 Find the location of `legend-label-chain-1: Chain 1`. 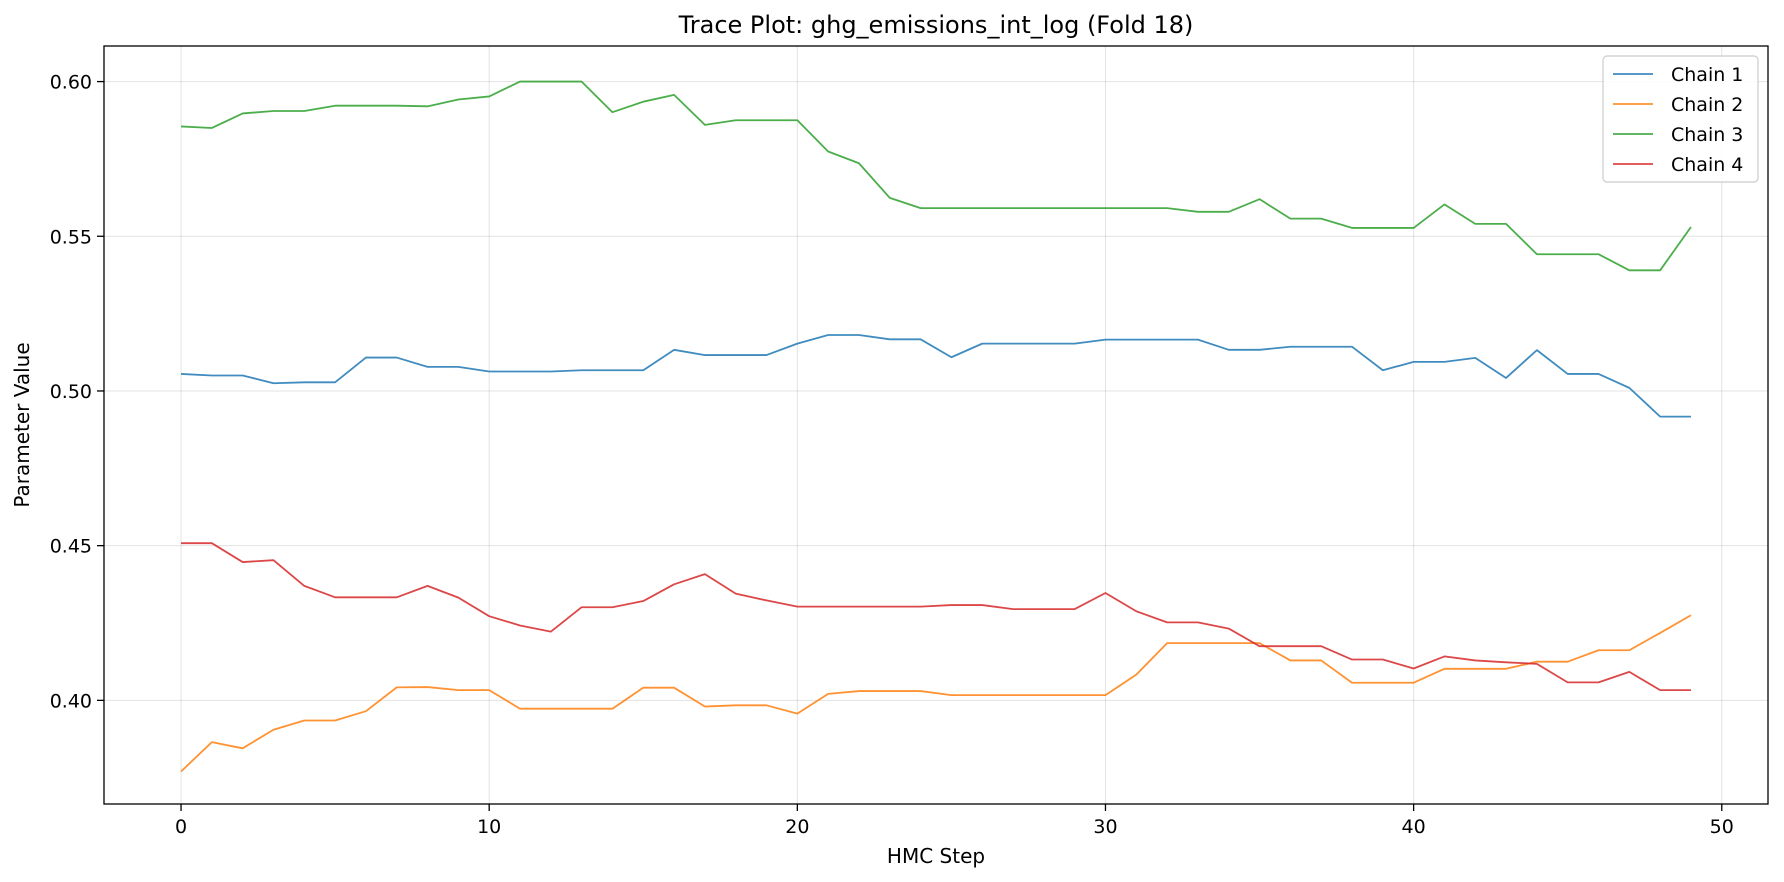

legend-label-chain-1: Chain 1 is located at coordinates (1707, 75).